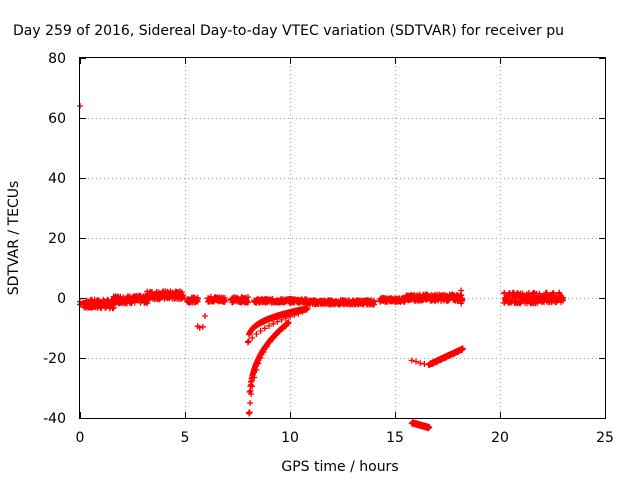 This screenshot has height=480, width=640. Describe the element at coordinates (345, 438) in the screenshot. I see `x-tick-labels: 0 5 10 15 20 25` at that location.